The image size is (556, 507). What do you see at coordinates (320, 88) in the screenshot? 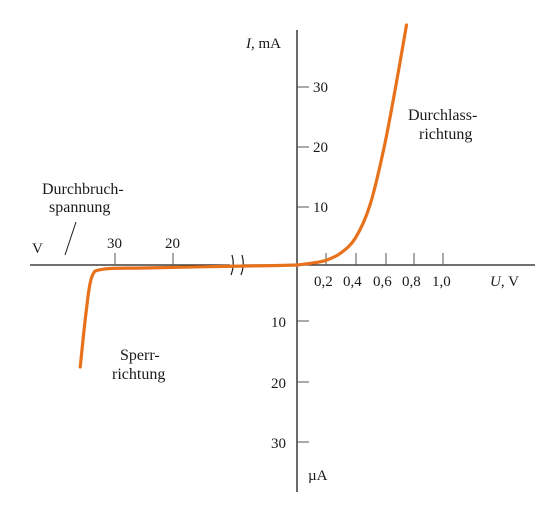
I see `y-tick-label-pos-30: 30` at bounding box center [320, 88].